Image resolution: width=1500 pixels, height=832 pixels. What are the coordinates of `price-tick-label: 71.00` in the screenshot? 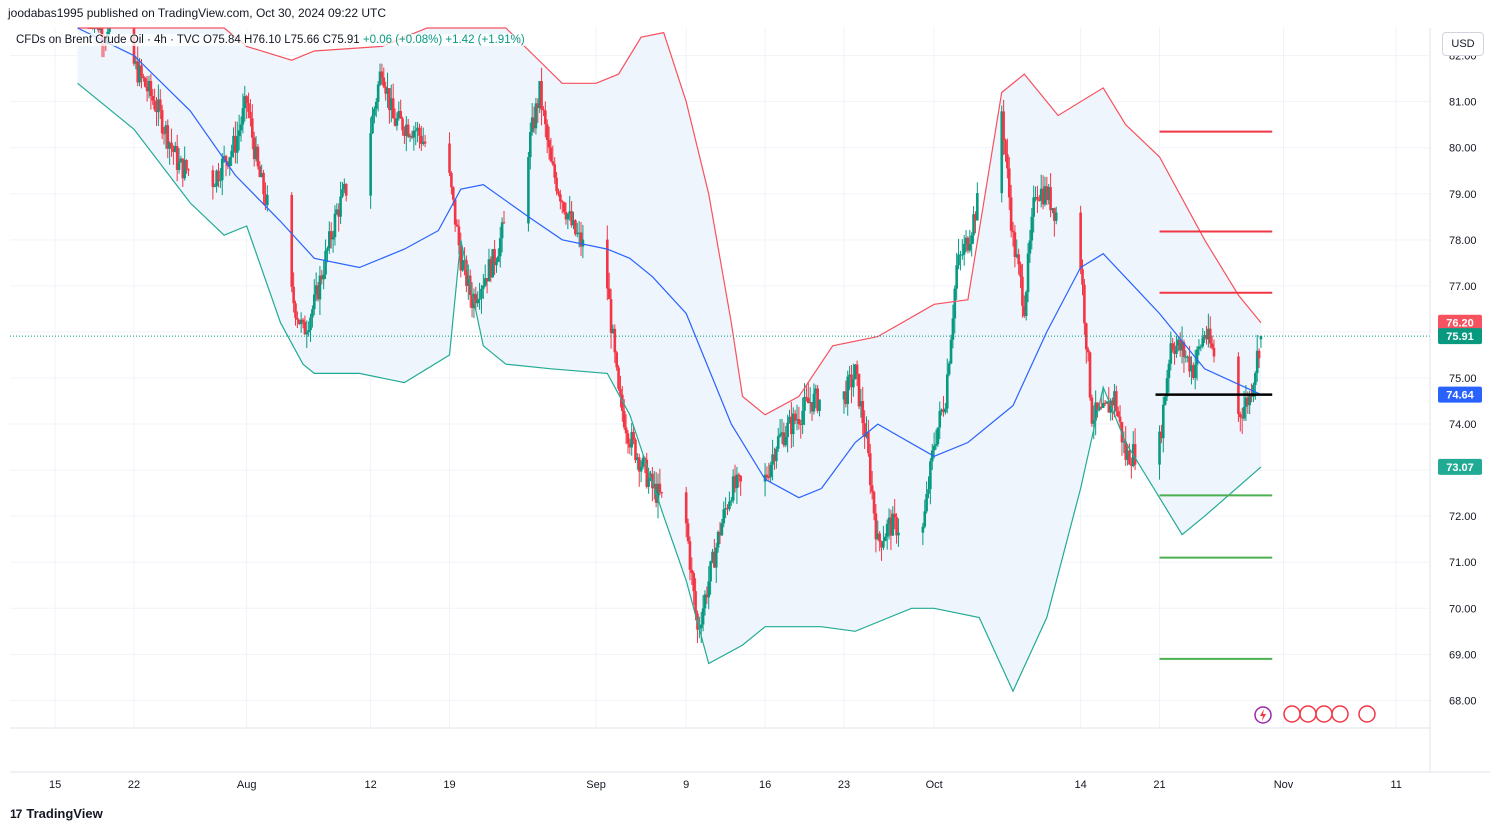 It's located at (1463, 563).